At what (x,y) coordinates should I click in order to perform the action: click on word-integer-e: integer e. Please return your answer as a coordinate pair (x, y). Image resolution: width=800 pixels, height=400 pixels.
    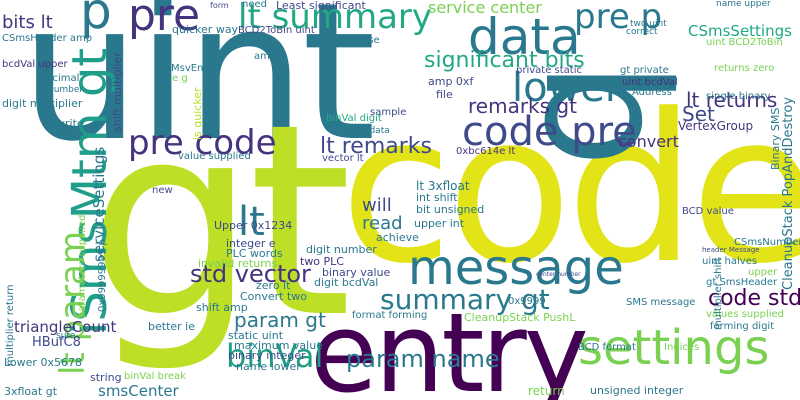
    Looking at the image, I should click on (251, 243).